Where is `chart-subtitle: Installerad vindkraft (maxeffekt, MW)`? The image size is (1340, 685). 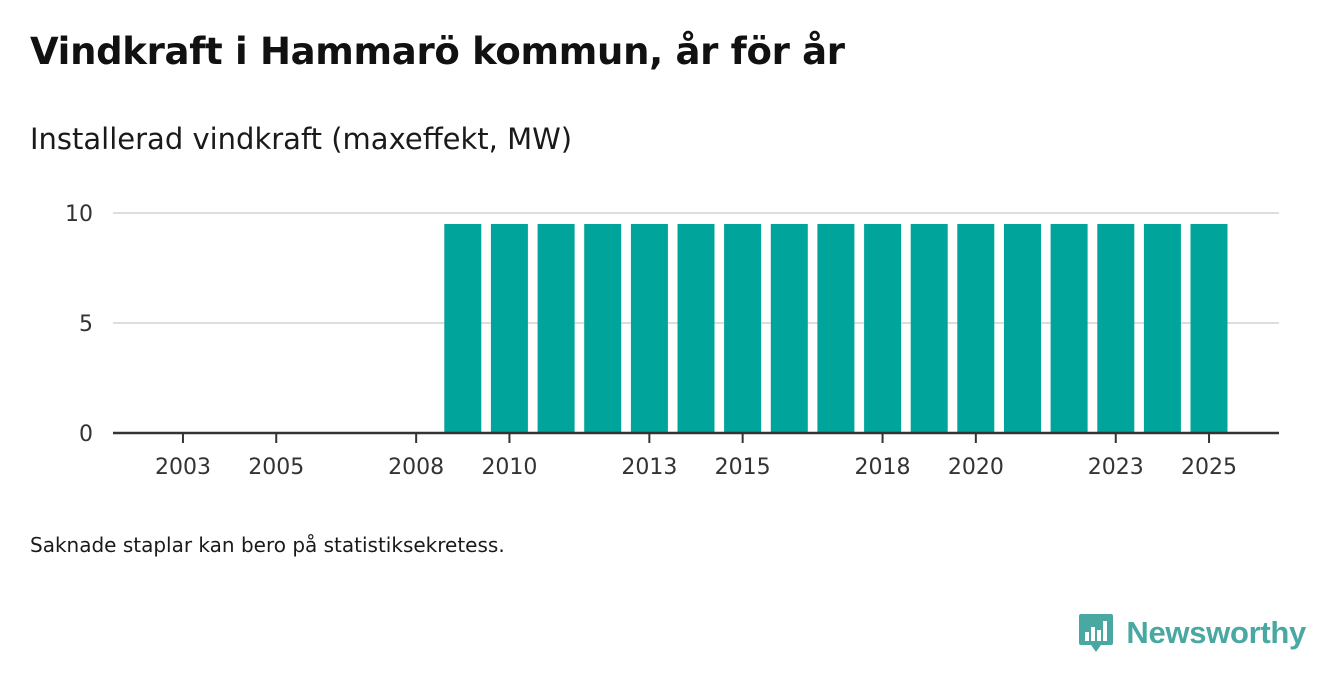
chart-subtitle: Installerad vindkraft (maxeffekt, MW) is located at coordinates (301, 139).